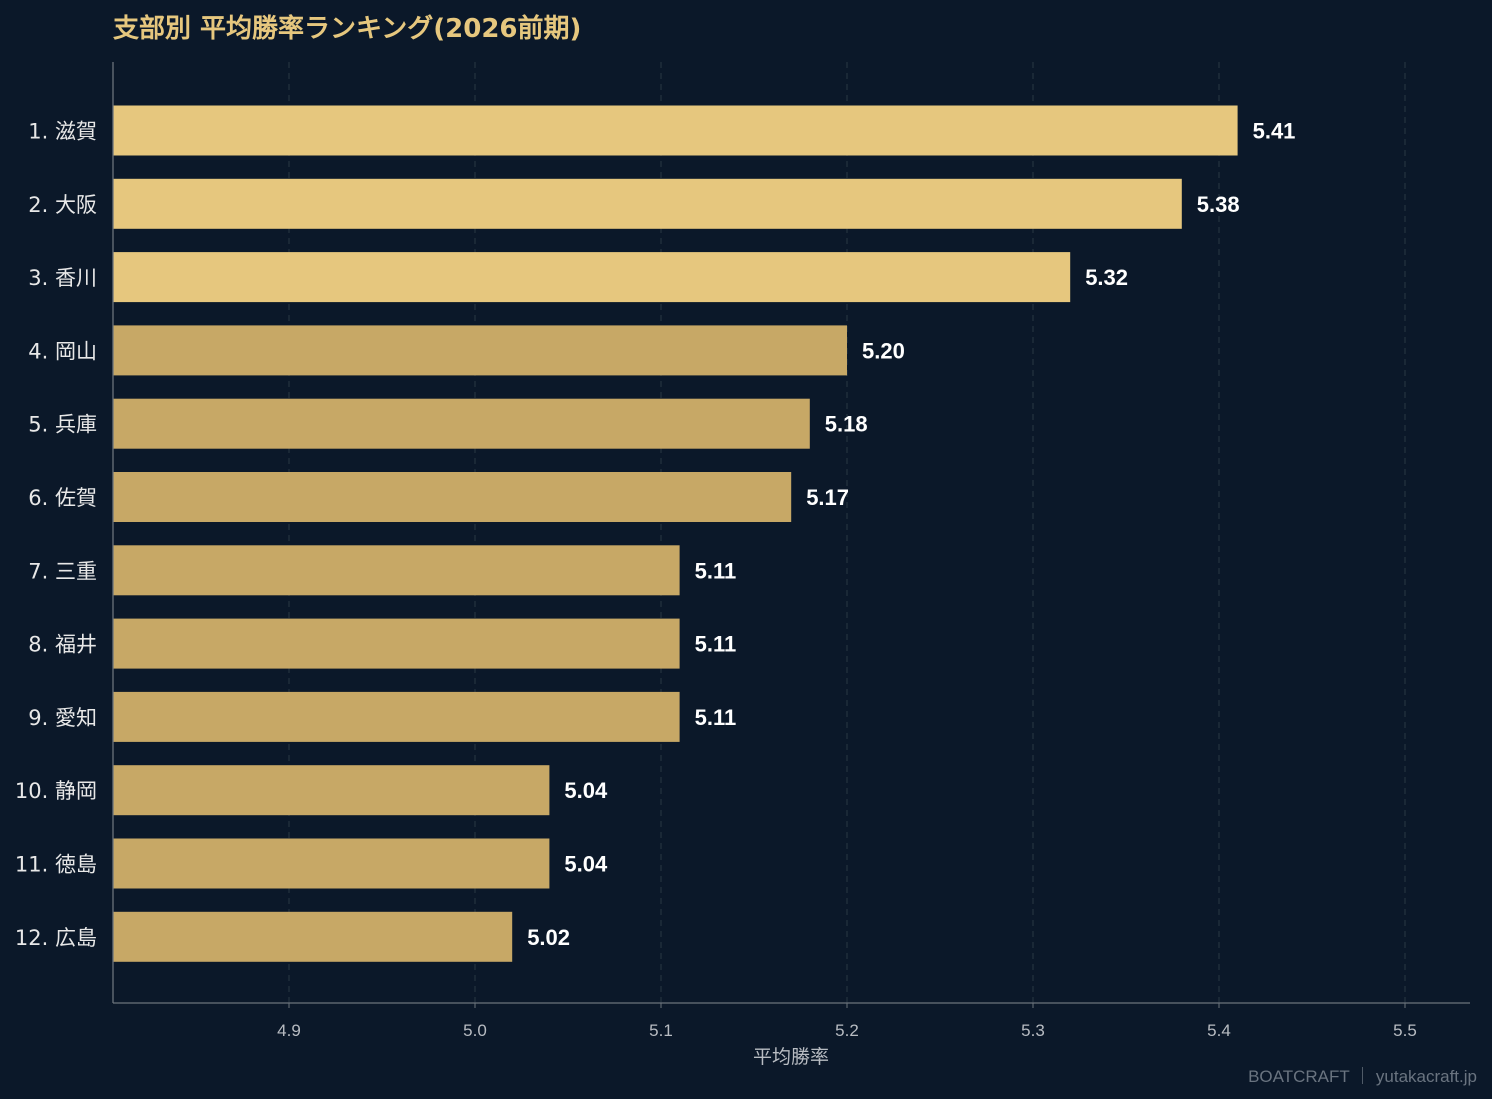  I want to click on category-label: 3. 香川, so click(62, 278).